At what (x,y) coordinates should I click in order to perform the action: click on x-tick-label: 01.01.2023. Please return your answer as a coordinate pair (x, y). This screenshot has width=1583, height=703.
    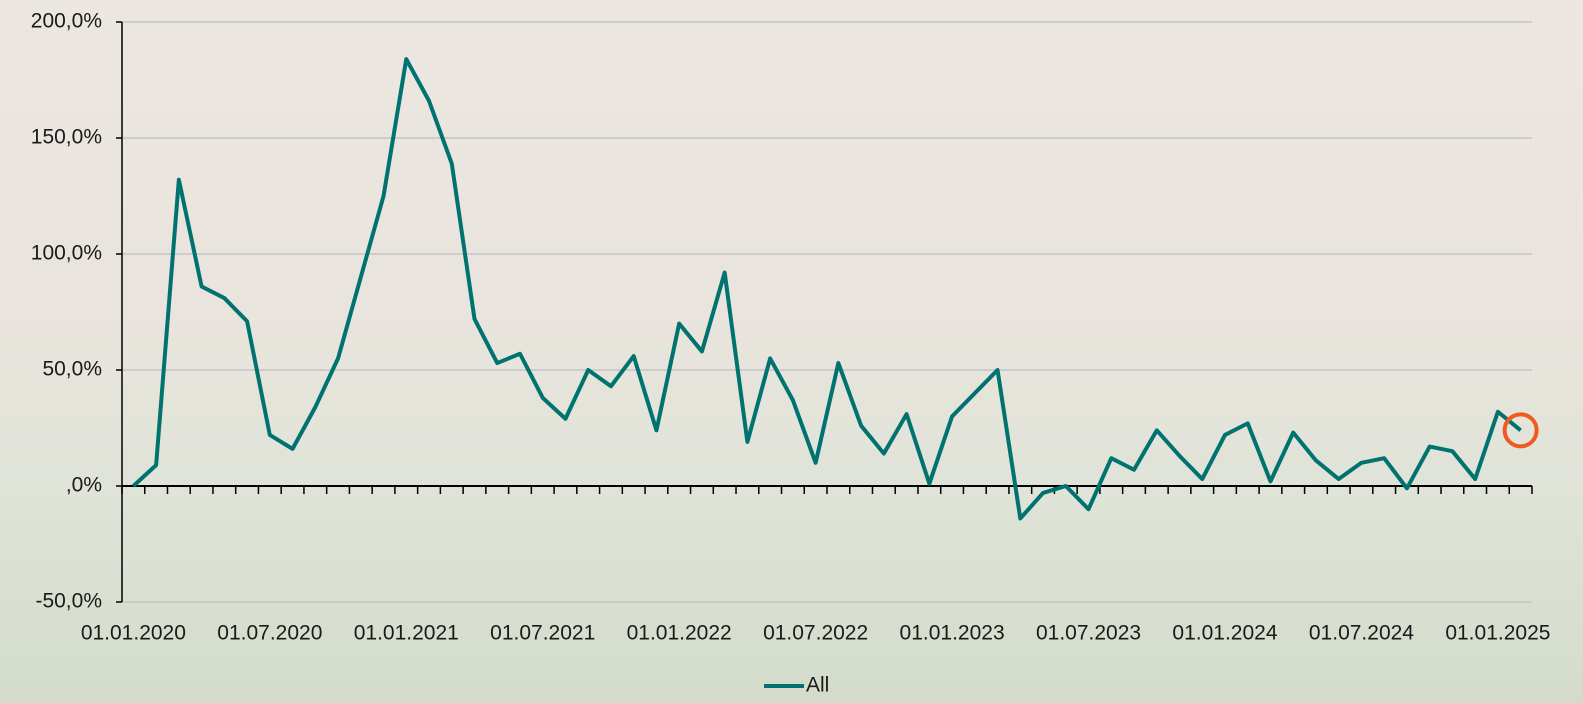
    Looking at the image, I should click on (952, 633).